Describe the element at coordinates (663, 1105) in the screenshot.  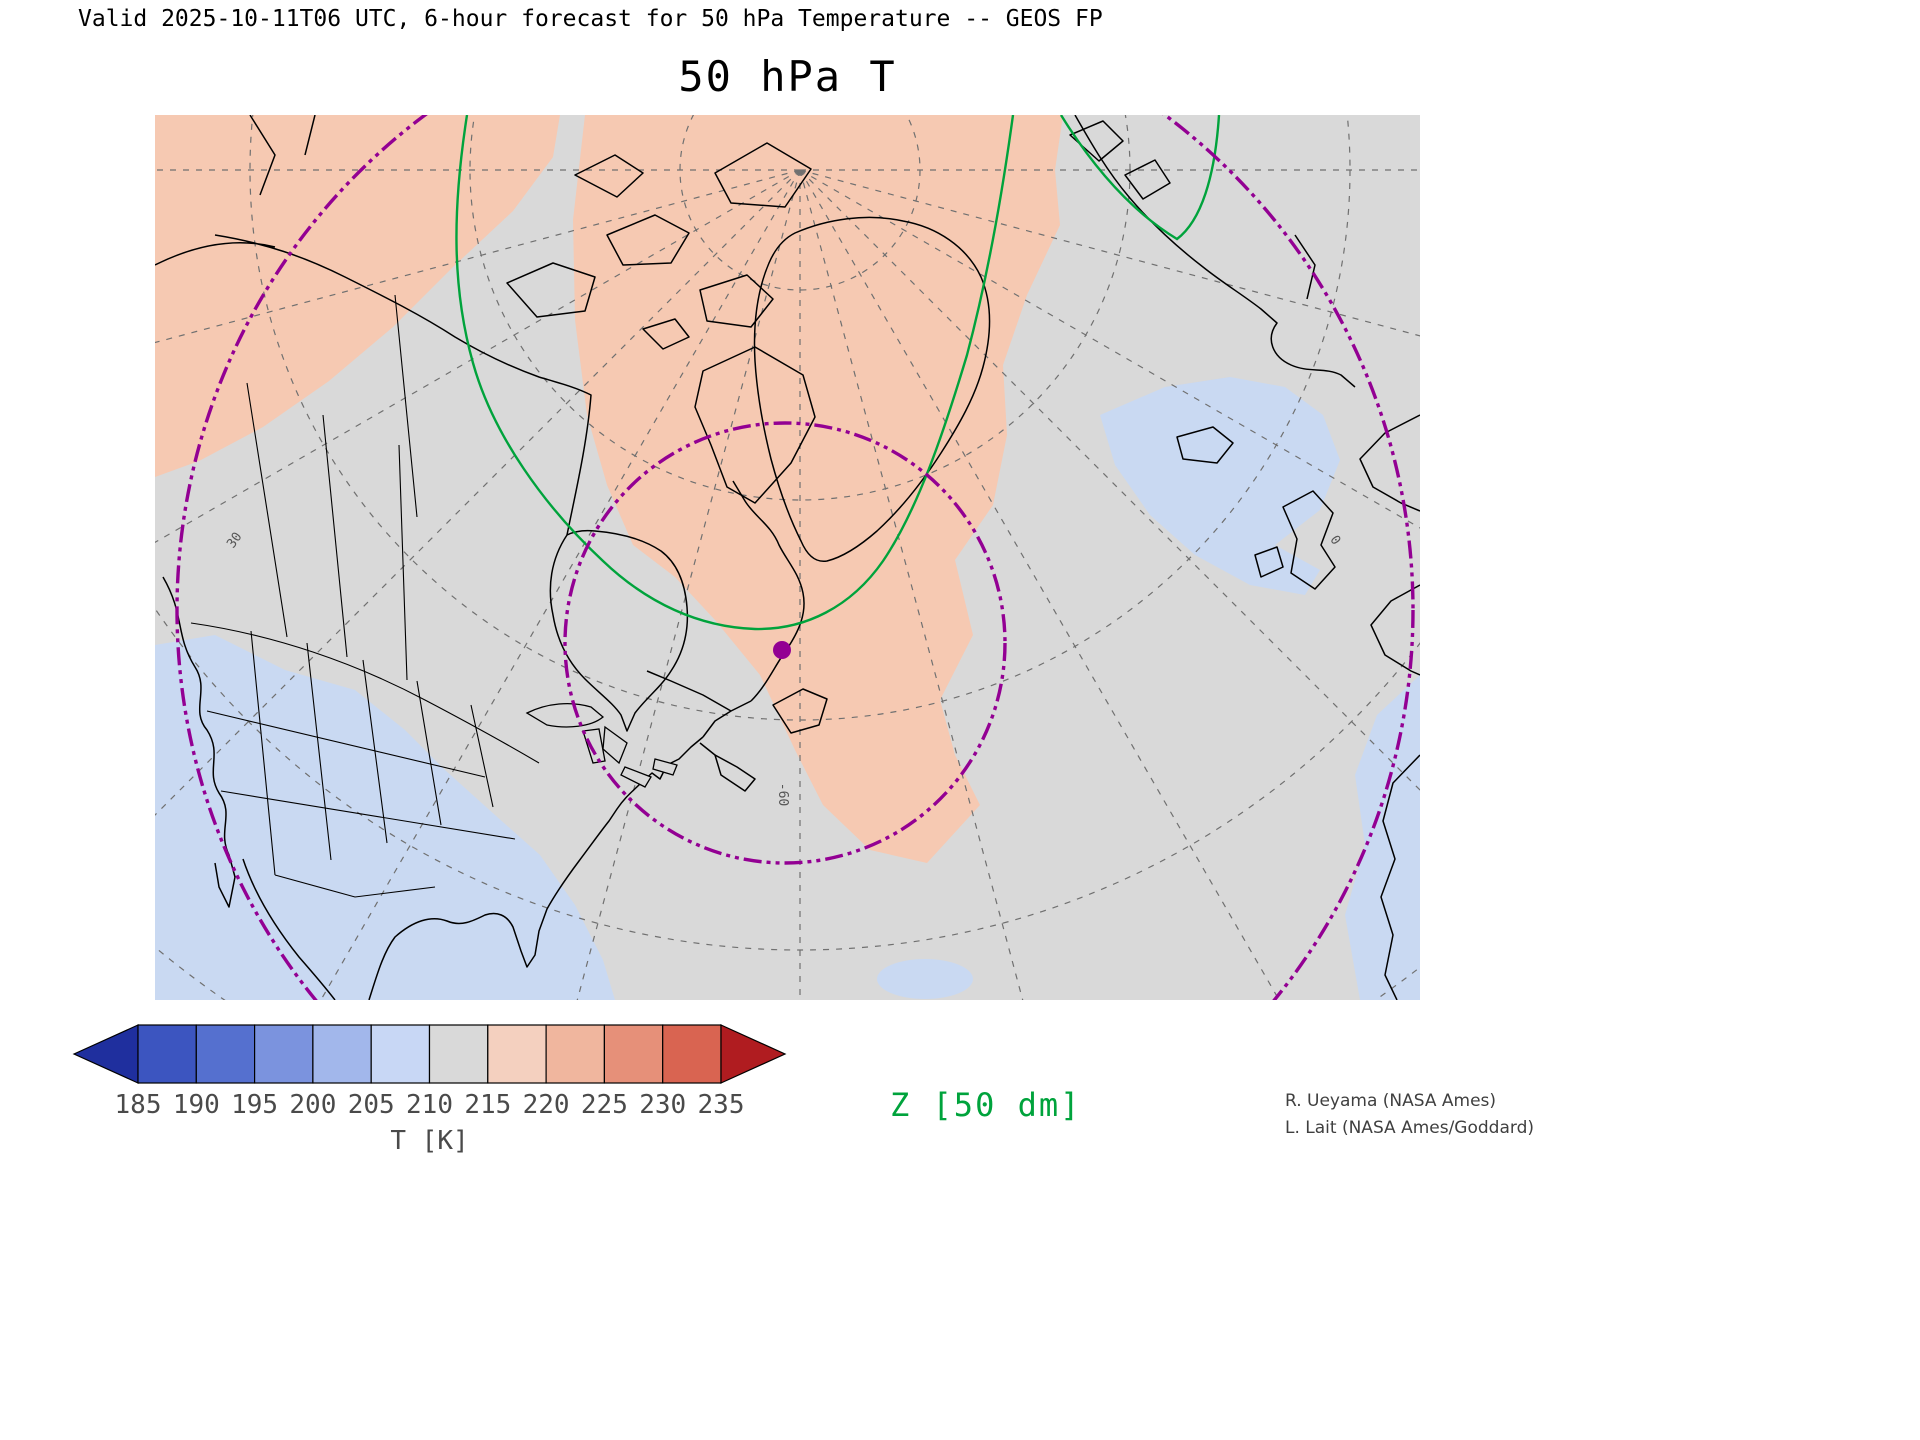
I see `colorbar-tick: 230` at that location.